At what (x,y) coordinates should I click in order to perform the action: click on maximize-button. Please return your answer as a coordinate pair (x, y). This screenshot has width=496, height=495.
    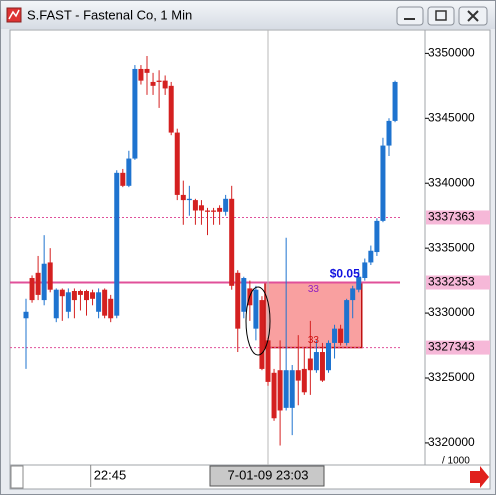
    Looking at the image, I should click on (441, 16).